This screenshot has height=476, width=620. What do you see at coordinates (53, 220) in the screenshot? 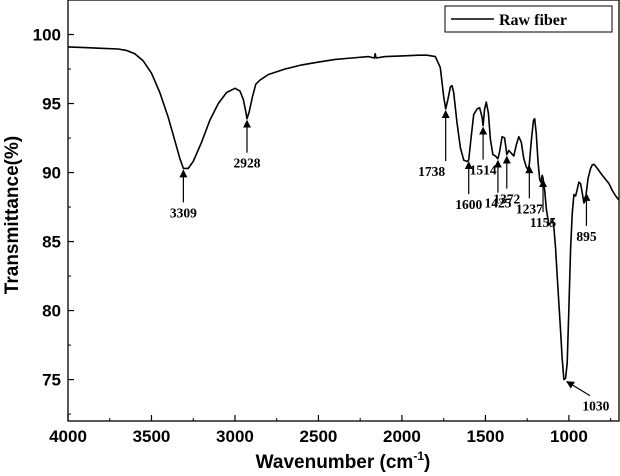
I see `y-axis: 75 80 85 90 95 100` at bounding box center [53, 220].